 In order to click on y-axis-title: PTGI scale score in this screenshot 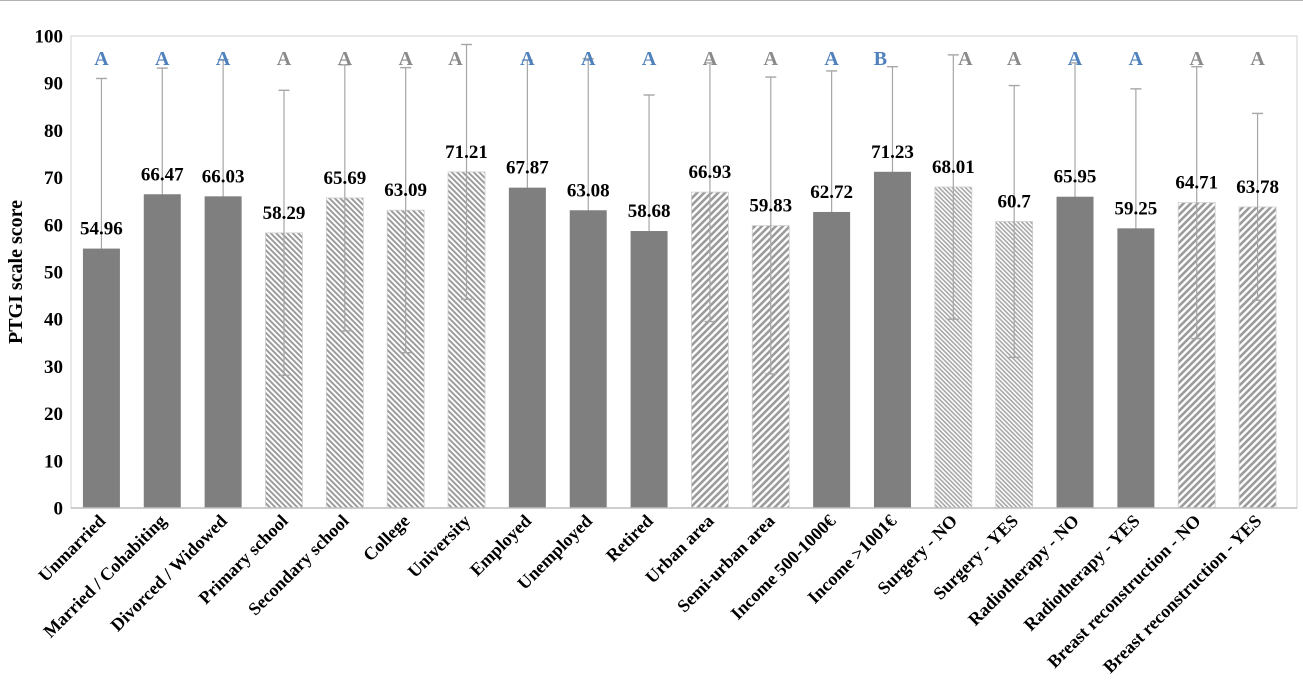, I will do `click(16, 272)`.